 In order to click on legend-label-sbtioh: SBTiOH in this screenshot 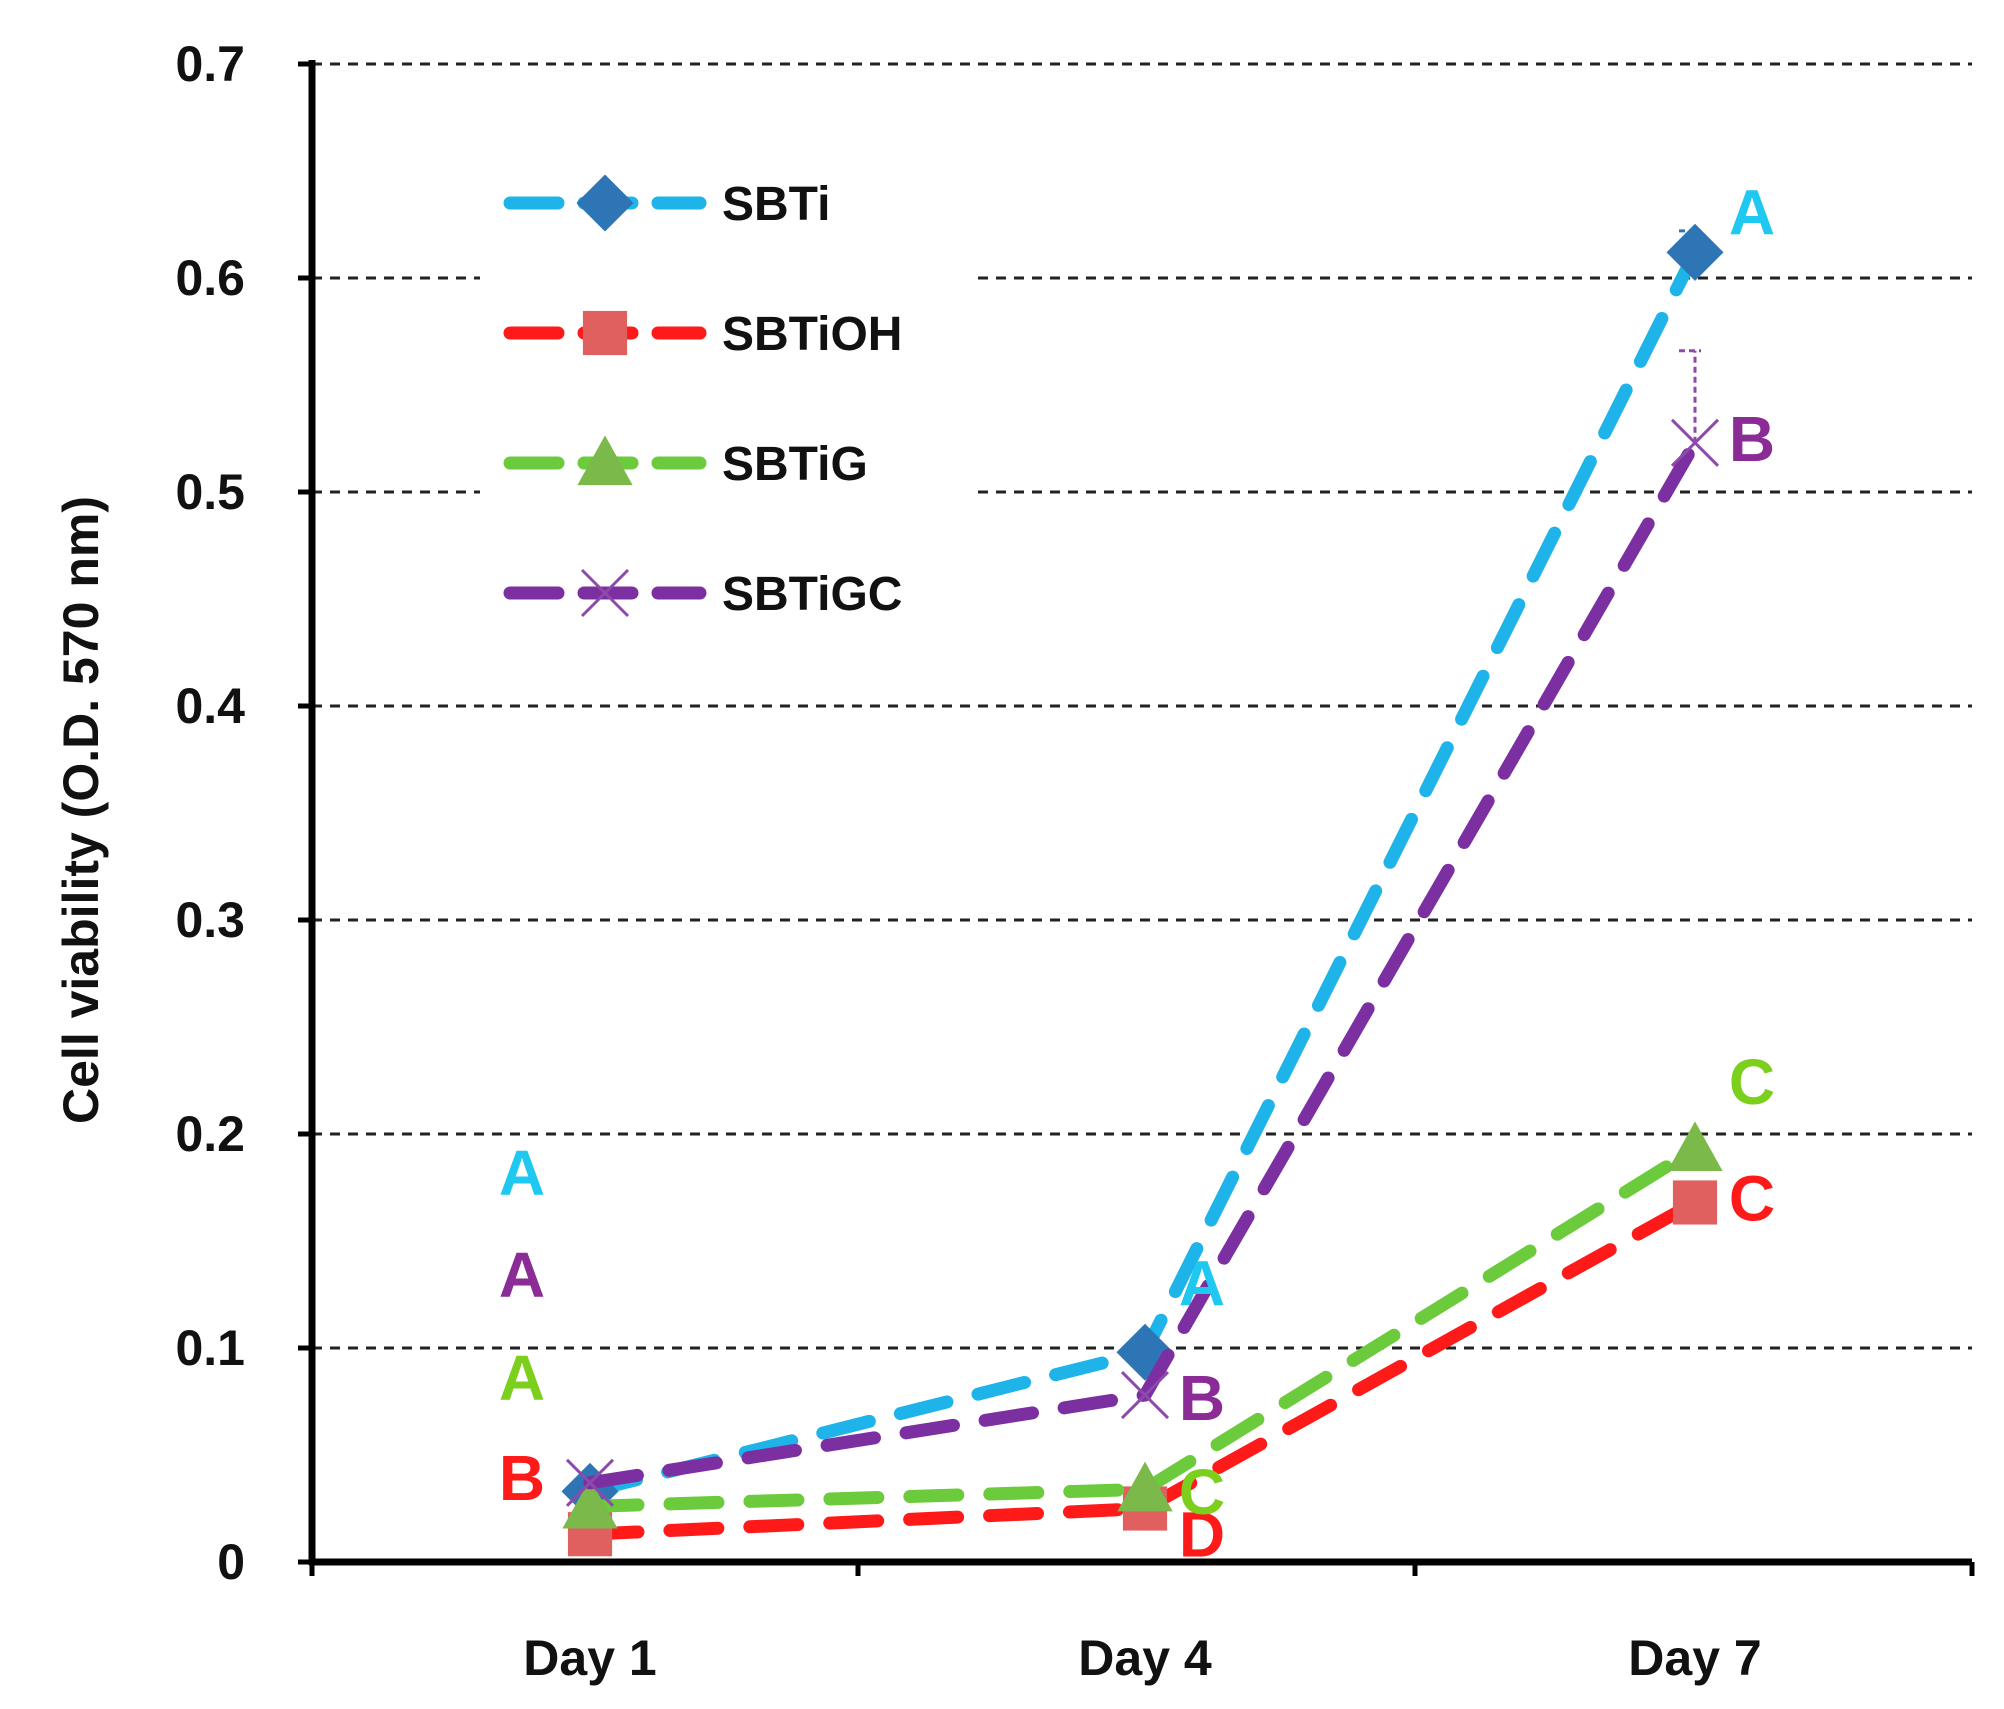, I will do `click(812, 334)`.